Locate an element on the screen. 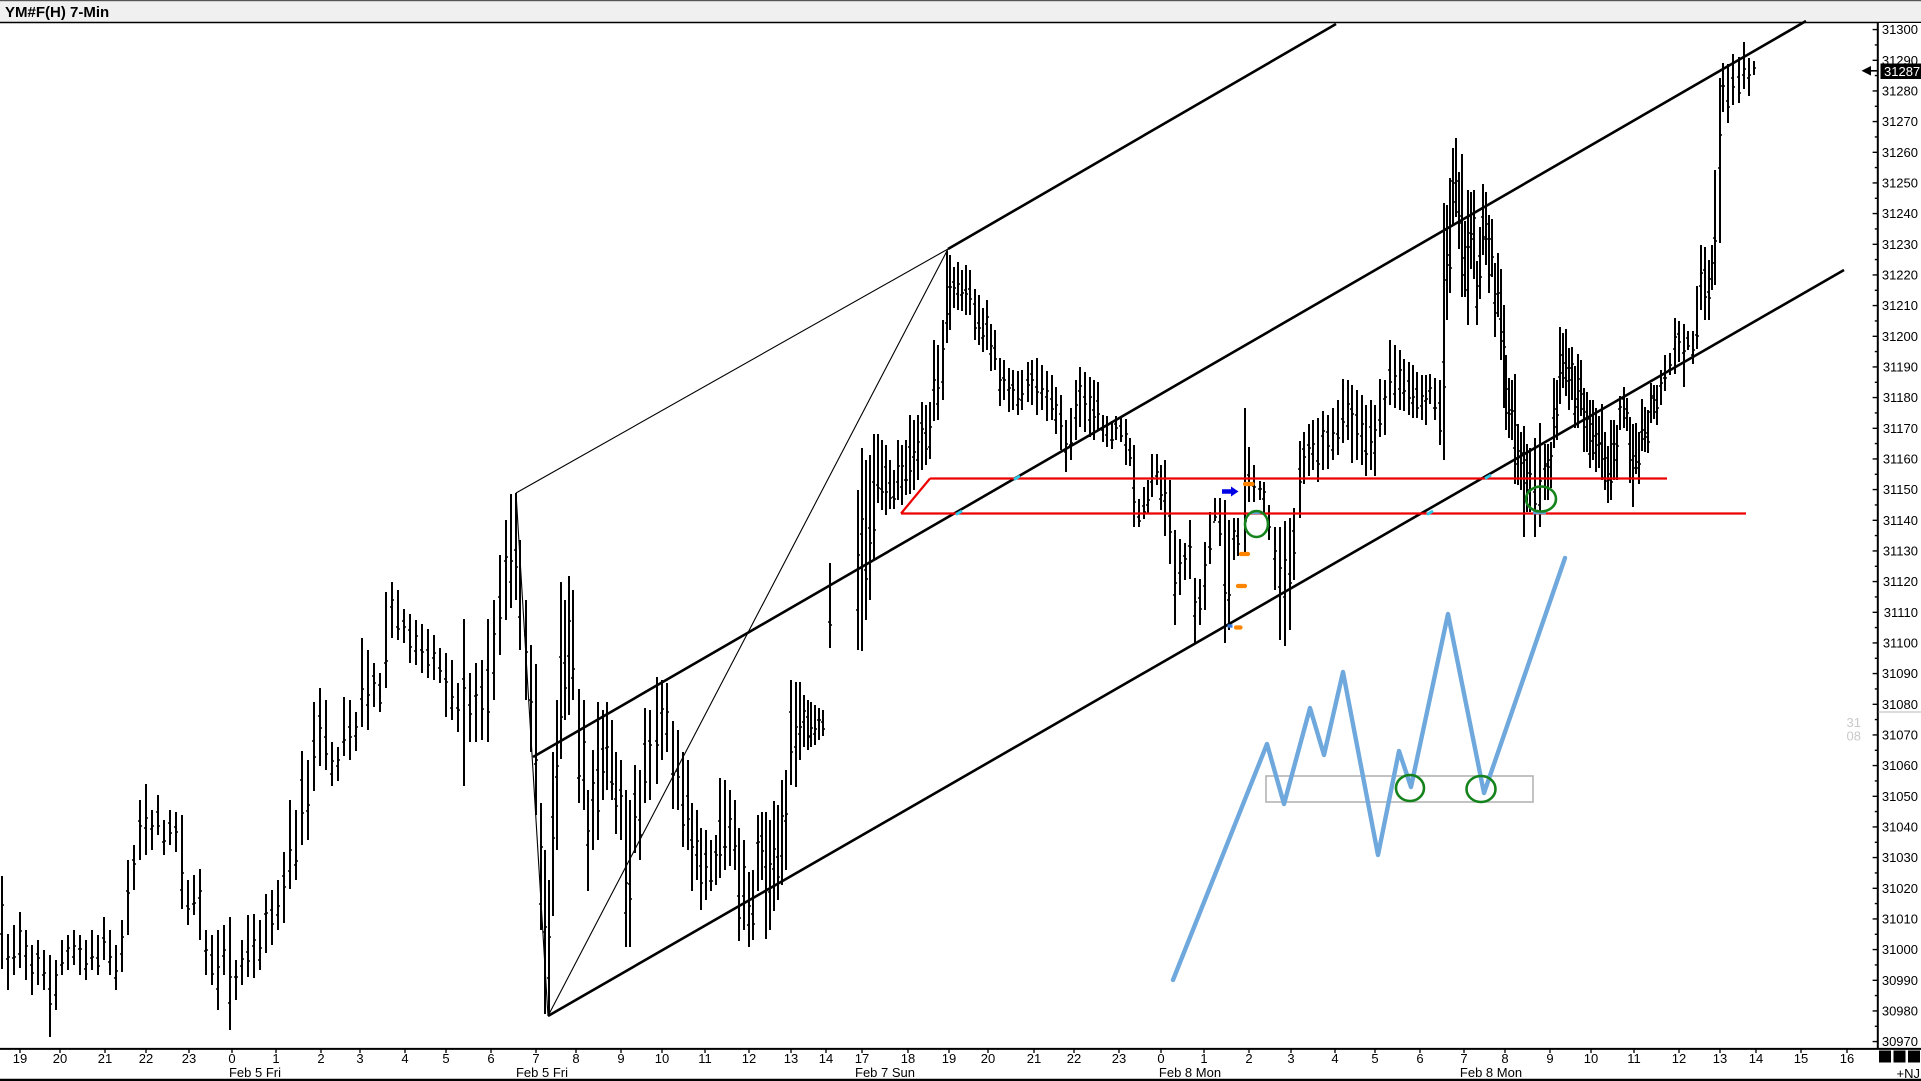 The height and width of the screenshot is (1081, 1921). svg-text: 31160 is located at coordinates (1900, 458).